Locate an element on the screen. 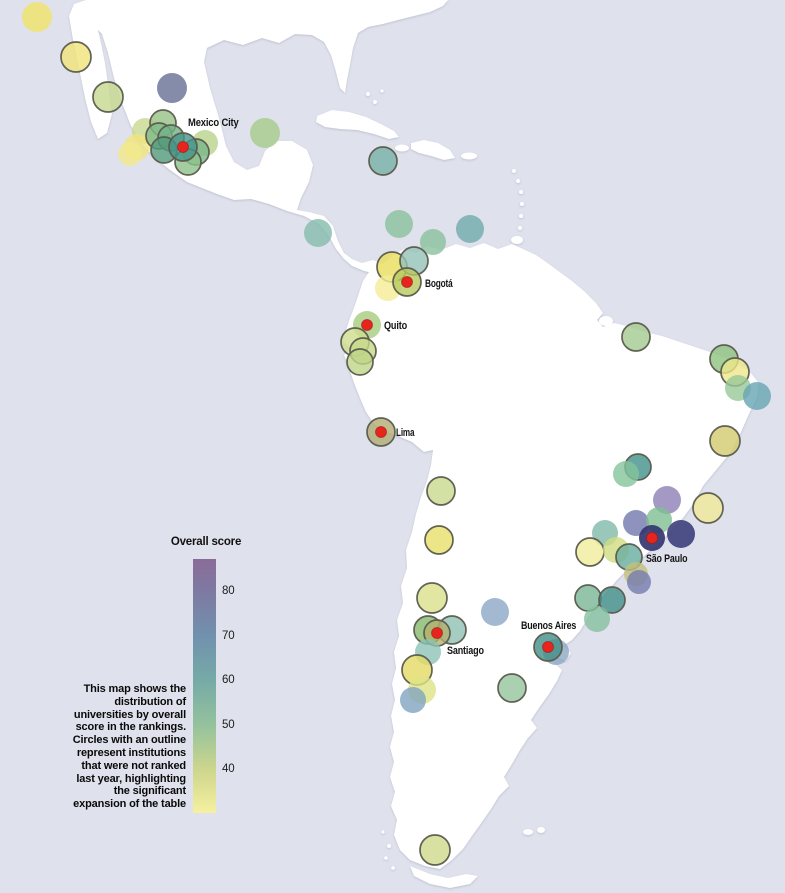 The image size is (785, 893). jamaica-island is located at coordinates (402, 148).